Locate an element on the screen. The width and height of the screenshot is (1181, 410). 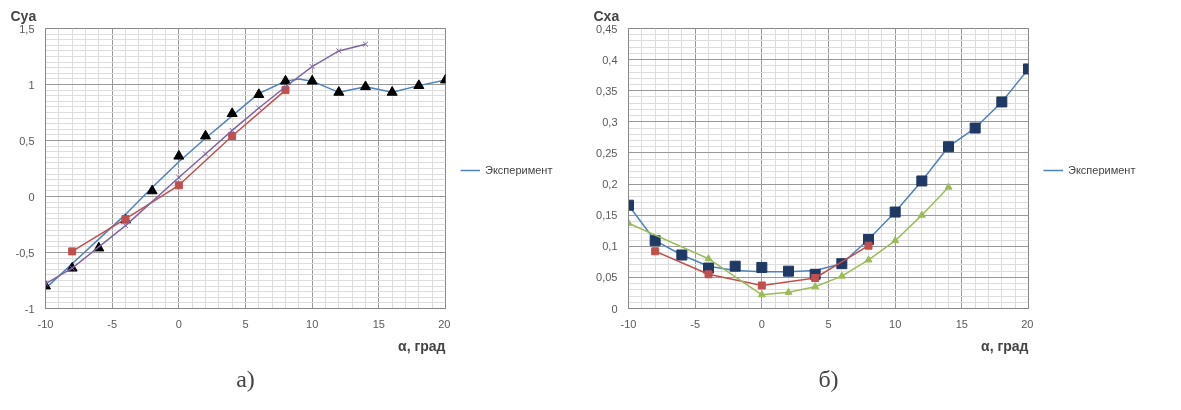
y-tick-label: 0,2 is located at coordinates (610, 184).